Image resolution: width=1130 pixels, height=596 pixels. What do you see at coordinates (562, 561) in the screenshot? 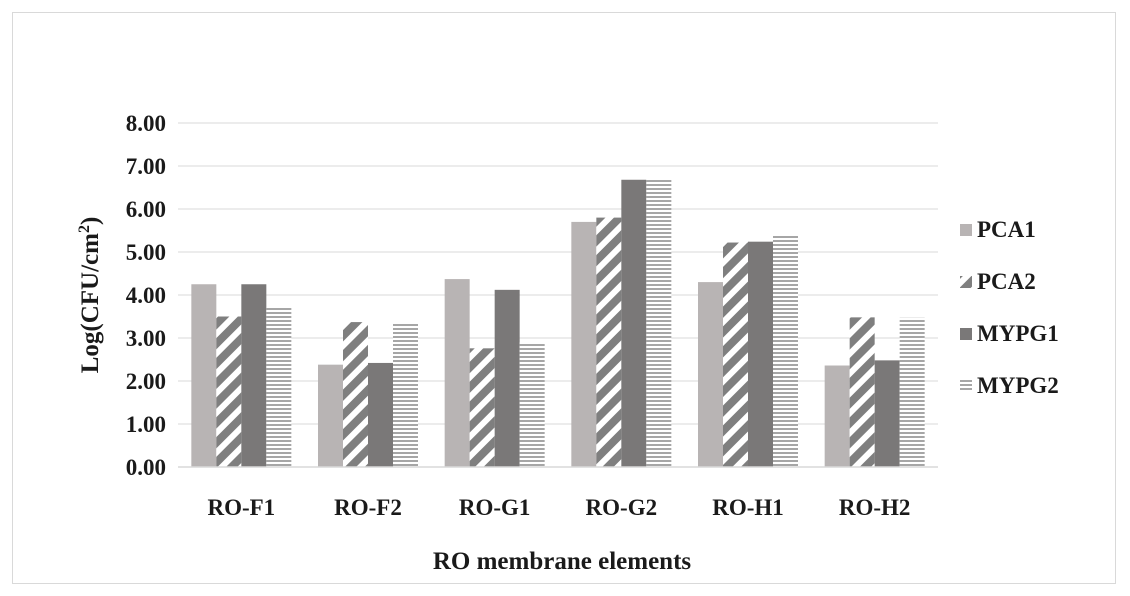
I see `x-axis-title: RO membrane elements` at bounding box center [562, 561].